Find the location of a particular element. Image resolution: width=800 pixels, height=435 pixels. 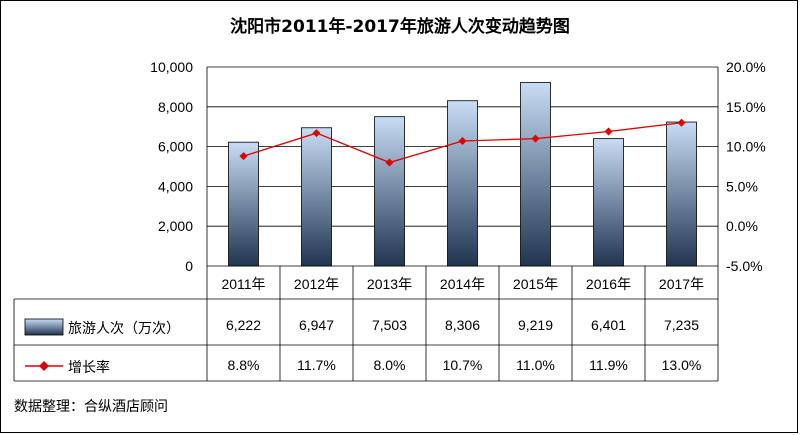

category-label: 2016年 is located at coordinates (608, 284).